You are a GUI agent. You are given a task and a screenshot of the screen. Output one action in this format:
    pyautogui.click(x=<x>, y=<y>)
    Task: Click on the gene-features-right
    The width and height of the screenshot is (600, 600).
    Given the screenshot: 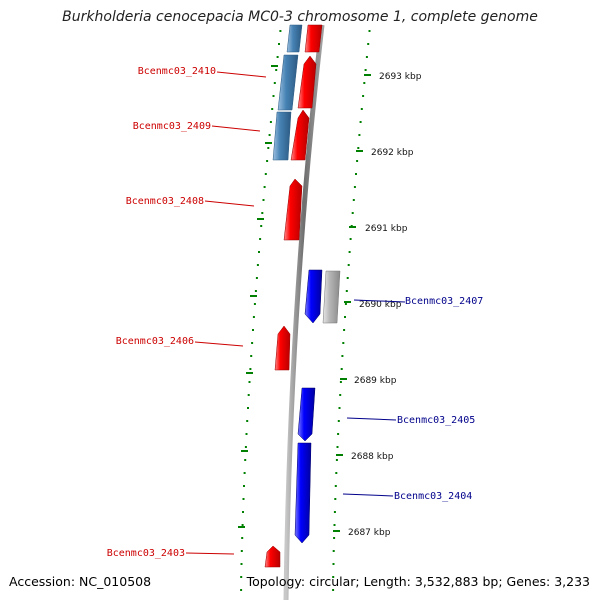 What is the action you would take?
    pyautogui.click(x=317, y=406)
    